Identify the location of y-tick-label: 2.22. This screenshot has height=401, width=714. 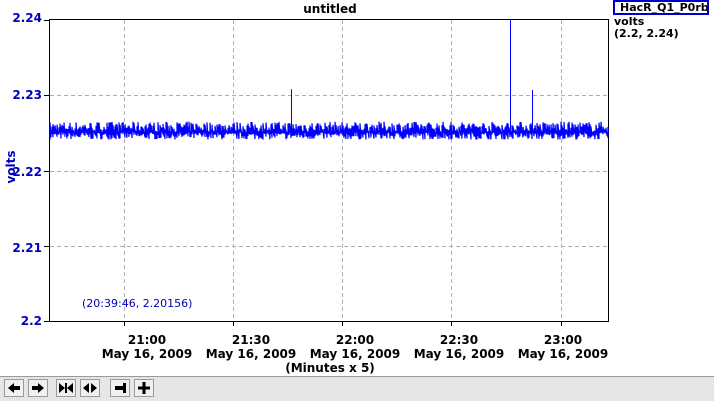
(27, 172).